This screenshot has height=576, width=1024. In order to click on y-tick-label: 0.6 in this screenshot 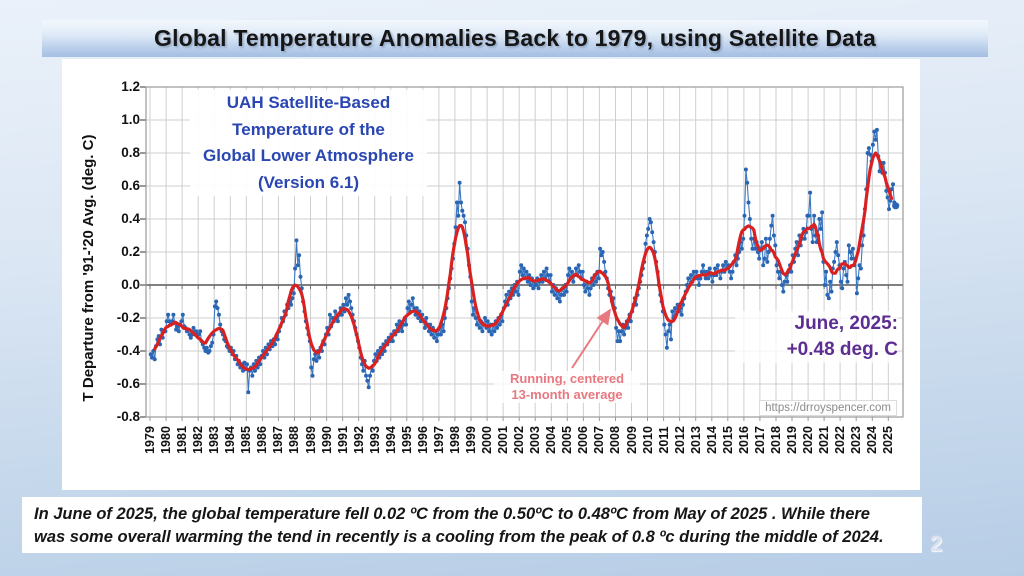, I will do `click(130, 185)`.